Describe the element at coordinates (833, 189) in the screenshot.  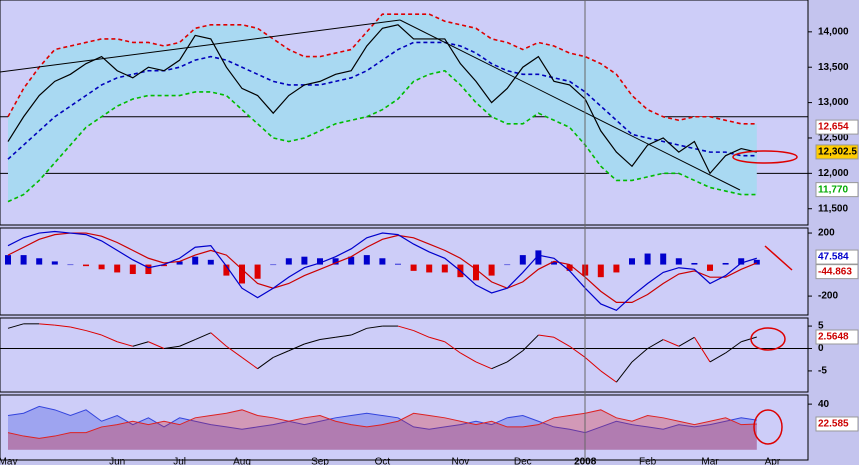
I see `value-tag-label: 11,770` at that location.